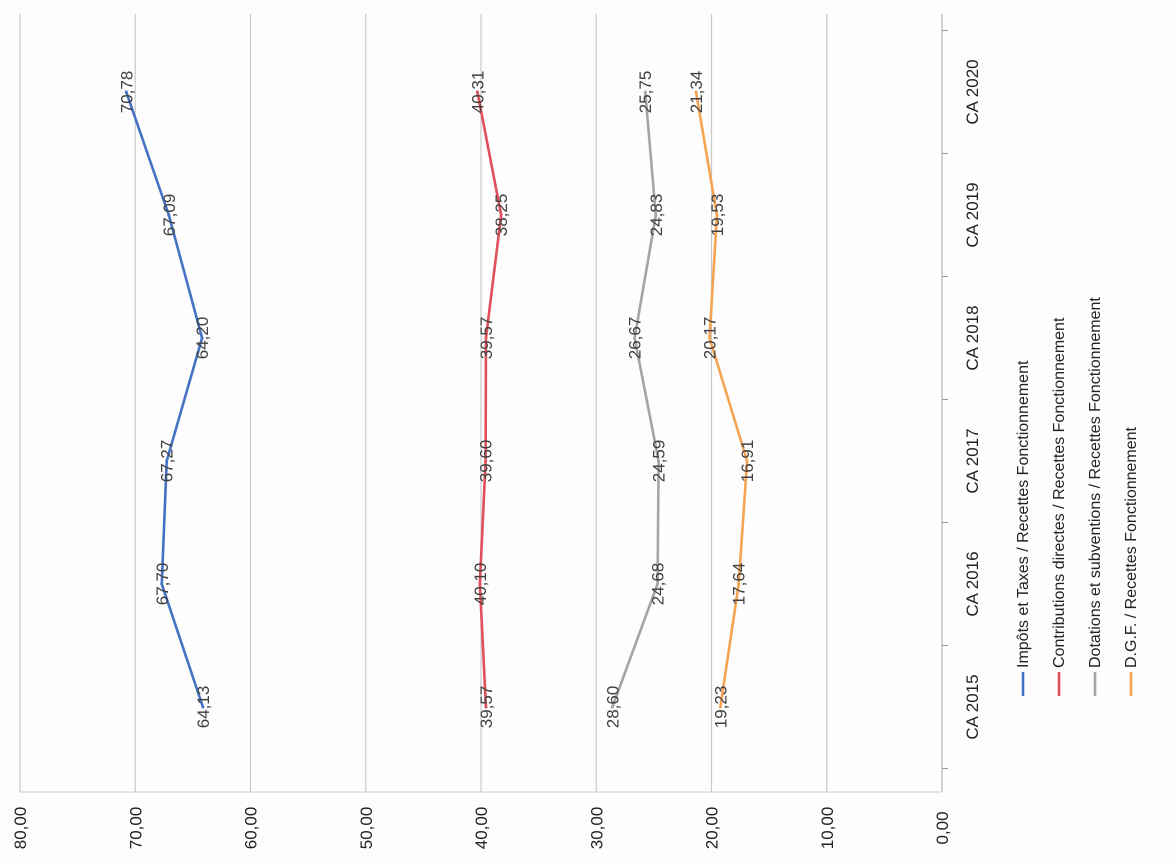 The width and height of the screenshot is (1175, 866). Describe the element at coordinates (1131, 547) in the screenshot. I see `legend-label: D.G.F. / Recettes Fonctionnement` at that location.